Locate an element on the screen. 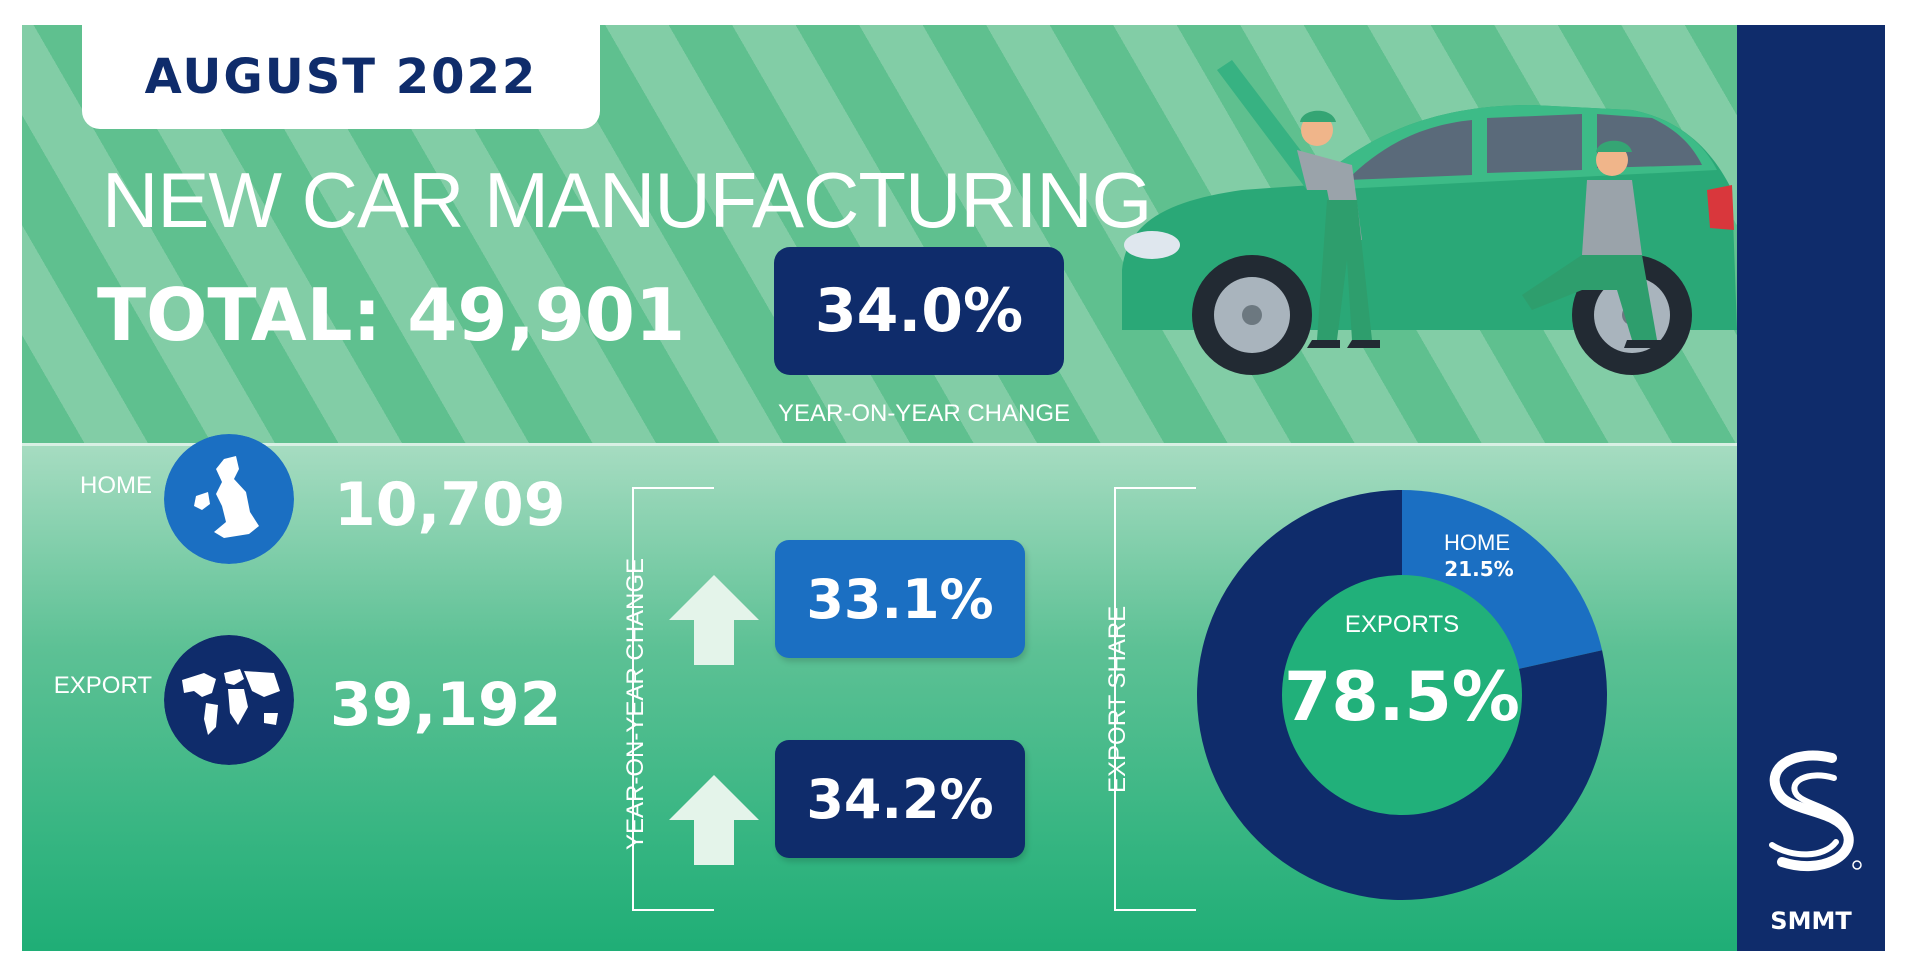 Image resolution: width=1905 pixels, height=960 pixels. donut-center-label: EXPORTS is located at coordinates (1402, 624).